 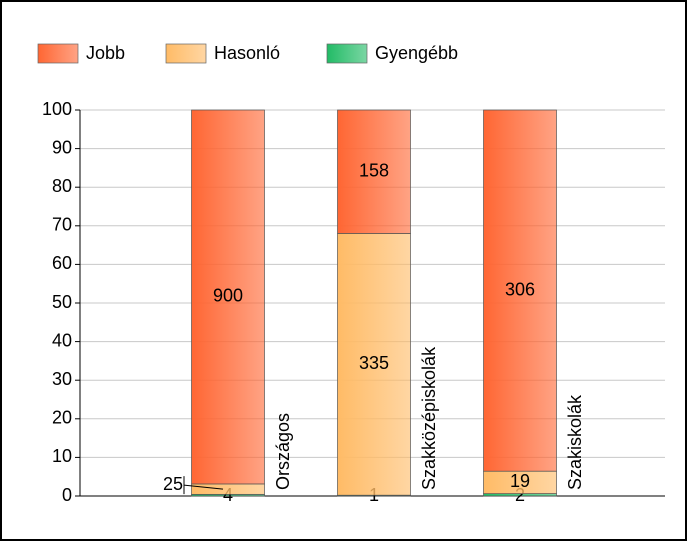 What do you see at coordinates (429, 418) in the screenshot?
I see `x-tick-label: Szakközépiskolák` at bounding box center [429, 418].